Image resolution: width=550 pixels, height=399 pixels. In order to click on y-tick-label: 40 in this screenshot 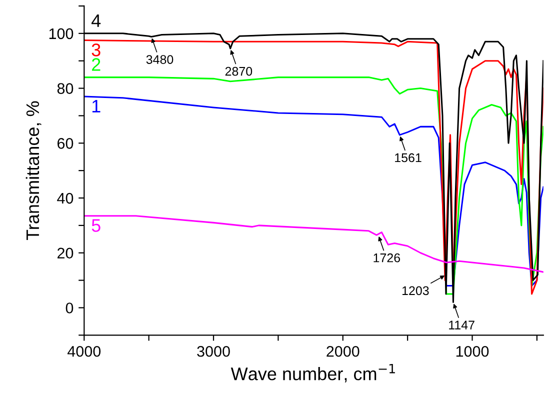, I will do `click(65, 198)`.